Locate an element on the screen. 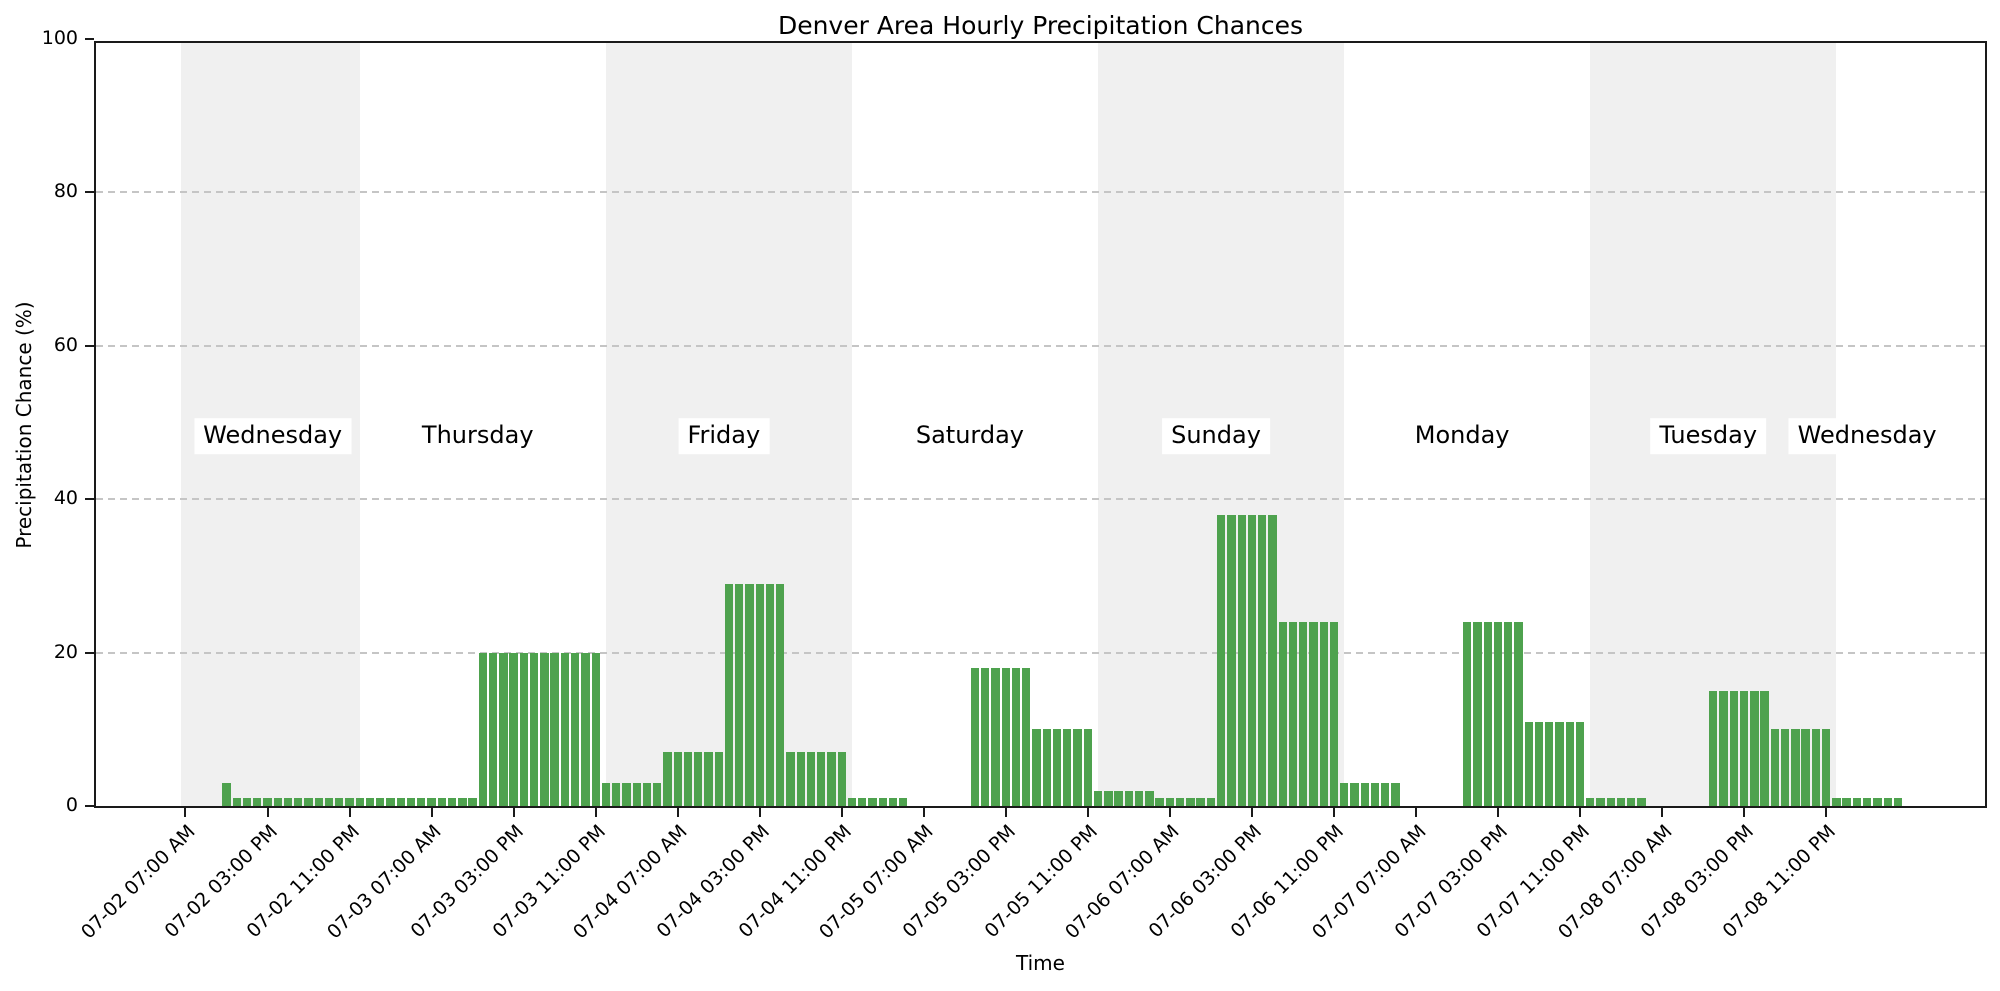 Image resolution: width=2000 pixels, height=991 pixels. day-label: Thursday is located at coordinates (477, 436).